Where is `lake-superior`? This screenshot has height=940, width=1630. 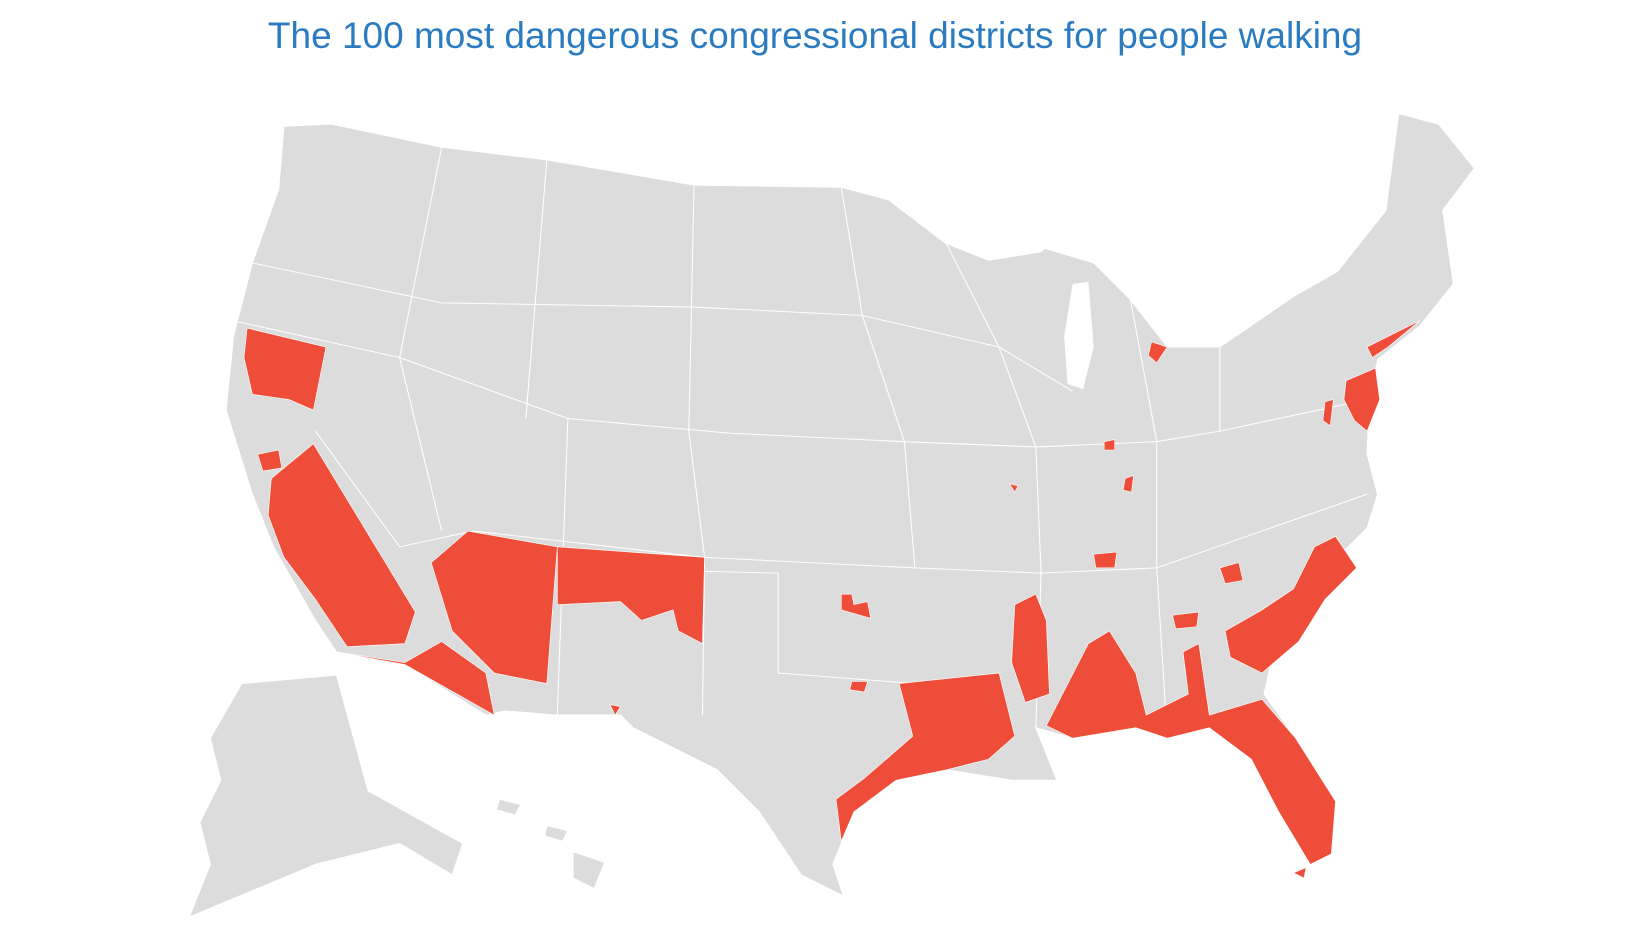
lake-superior is located at coordinates (1004, 243).